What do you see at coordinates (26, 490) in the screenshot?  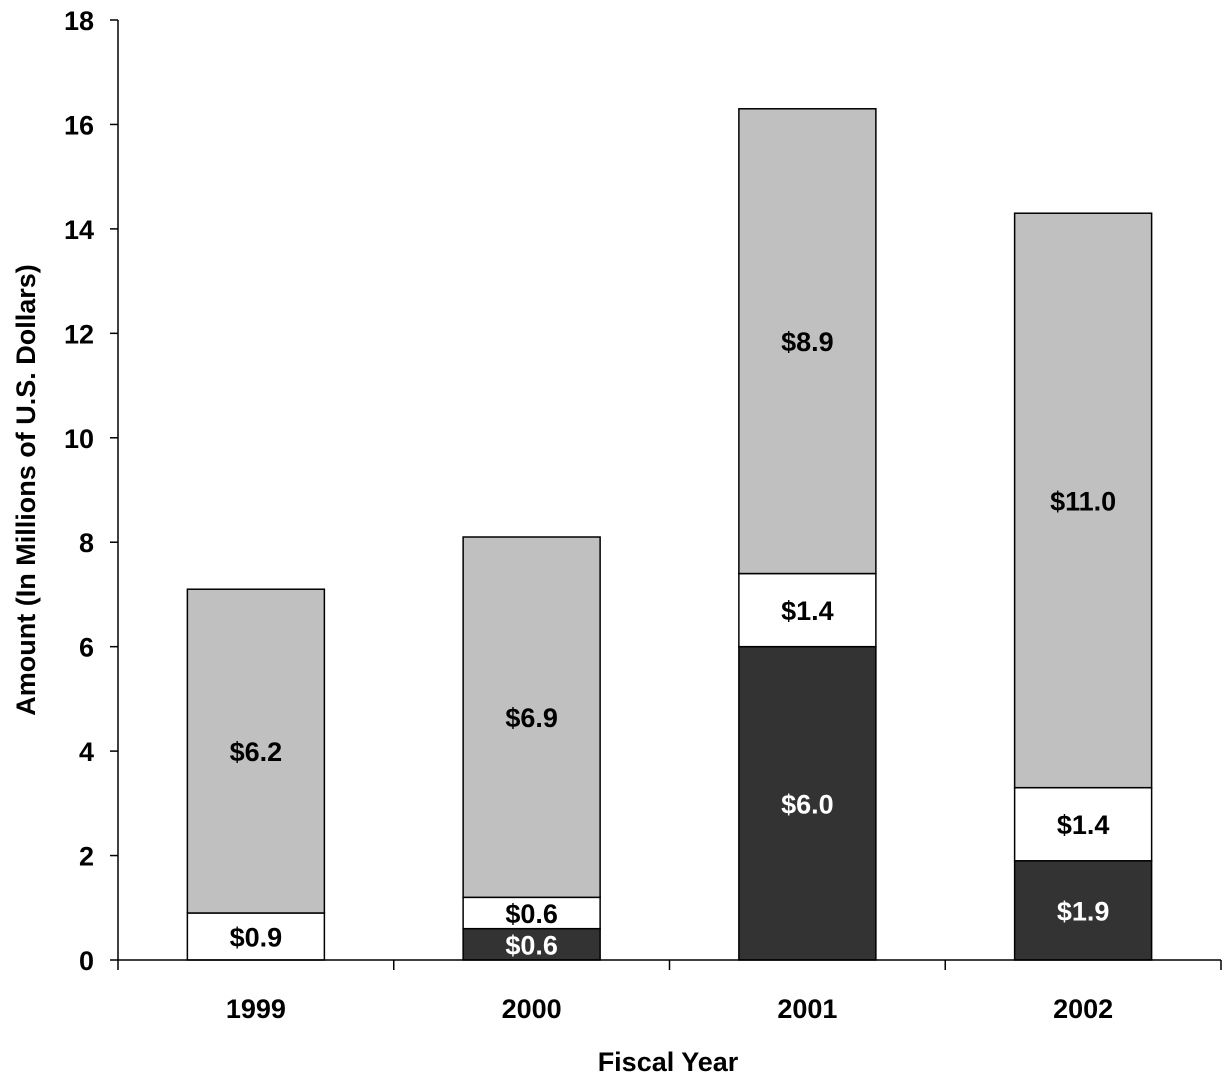 I see `y-axis-title: Amount (In Millions of U.S. Dollars)` at bounding box center [26, 490].